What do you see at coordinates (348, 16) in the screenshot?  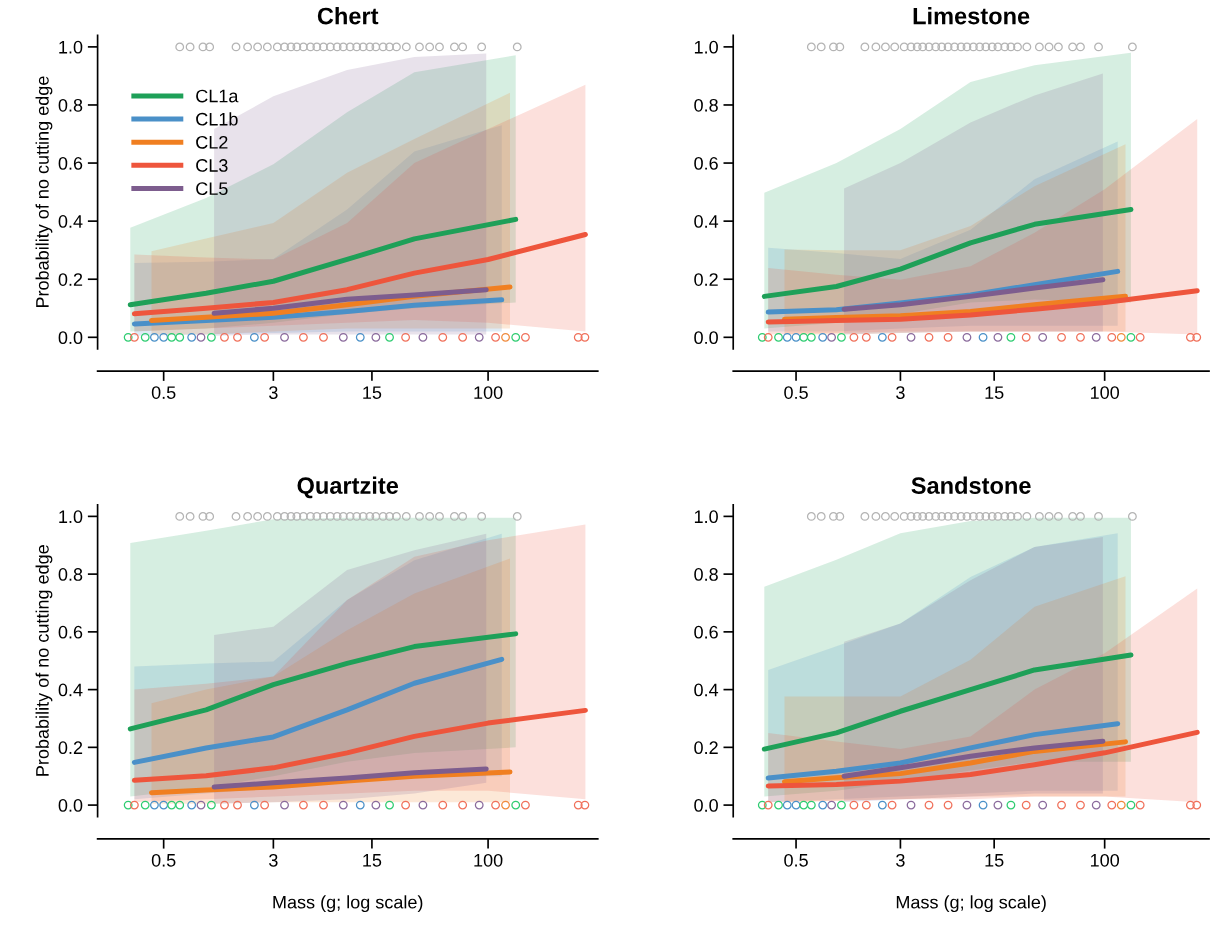 I see `chart-title: Chert` at bounding box center [348, 16].